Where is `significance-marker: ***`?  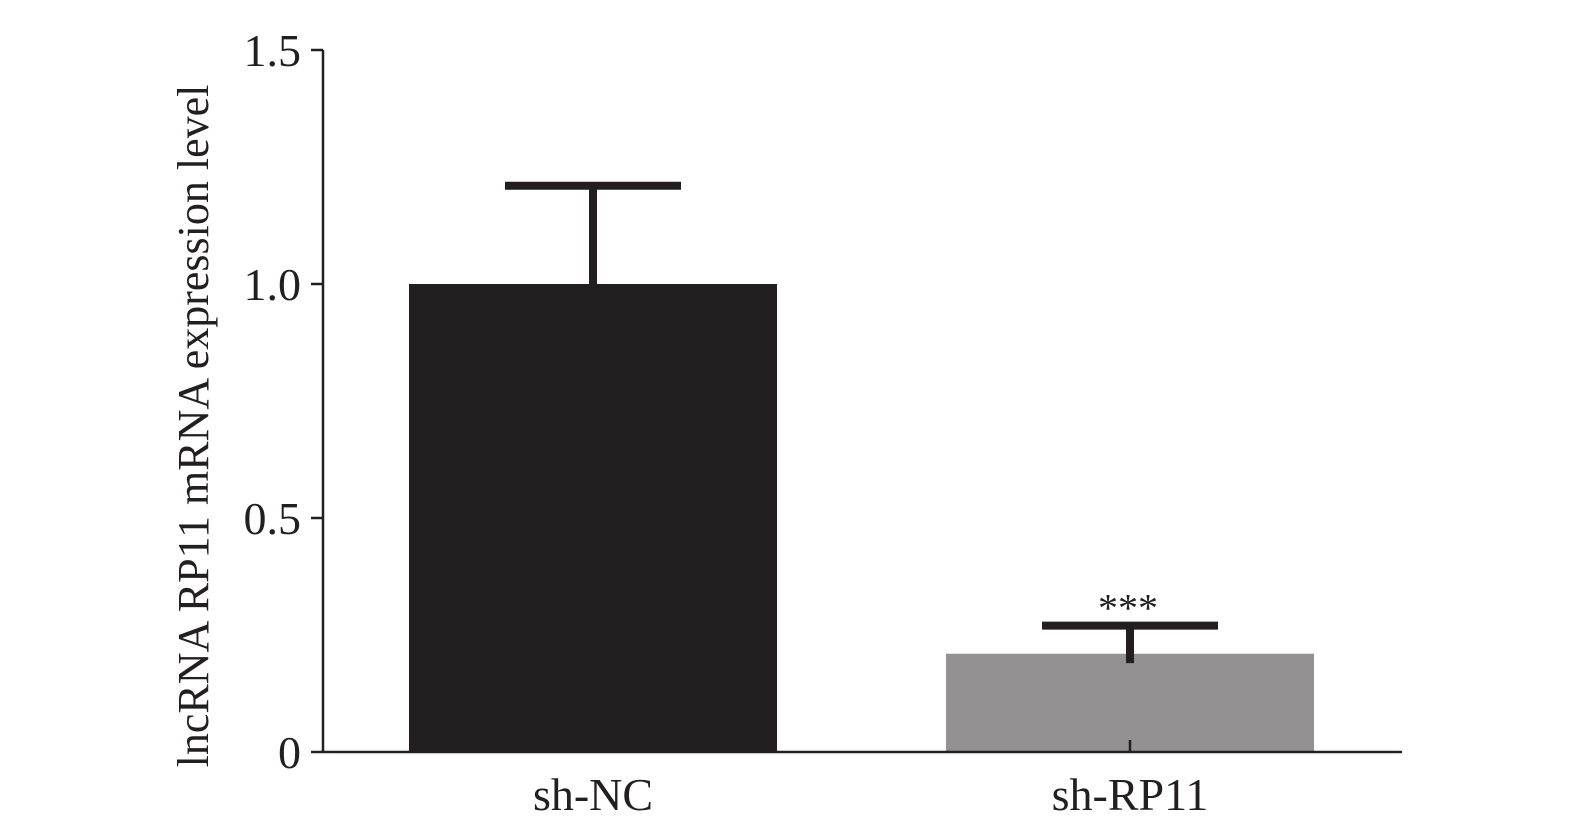 significance-marker: *** is located at coordinates (1128, 608).